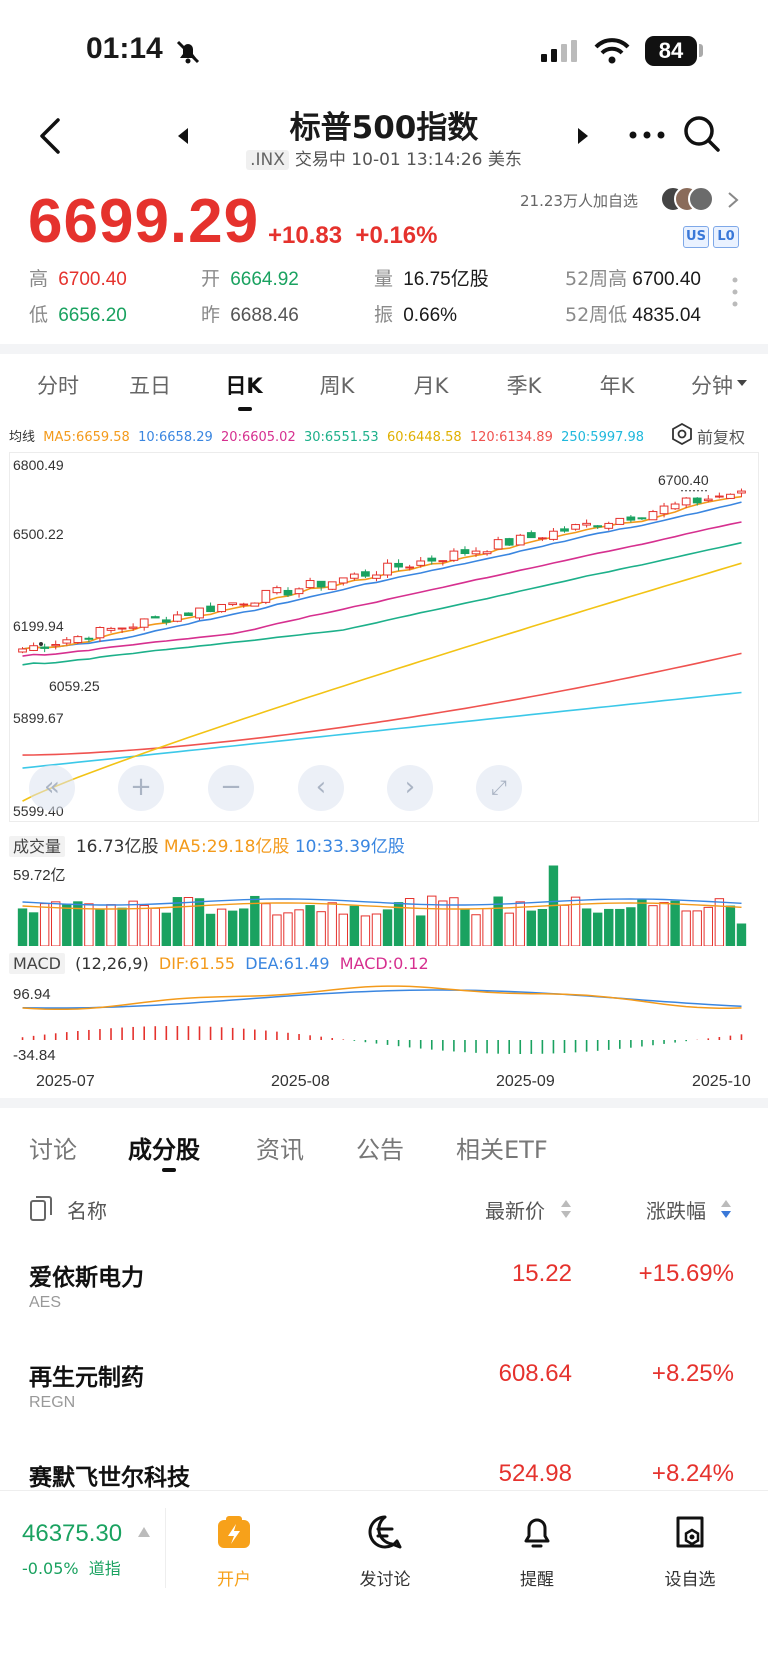  What do you see at coordinates (231, 788) in the screenshot?
I see `chart-zoom-out-button: −` at bounding box center [231, 788].